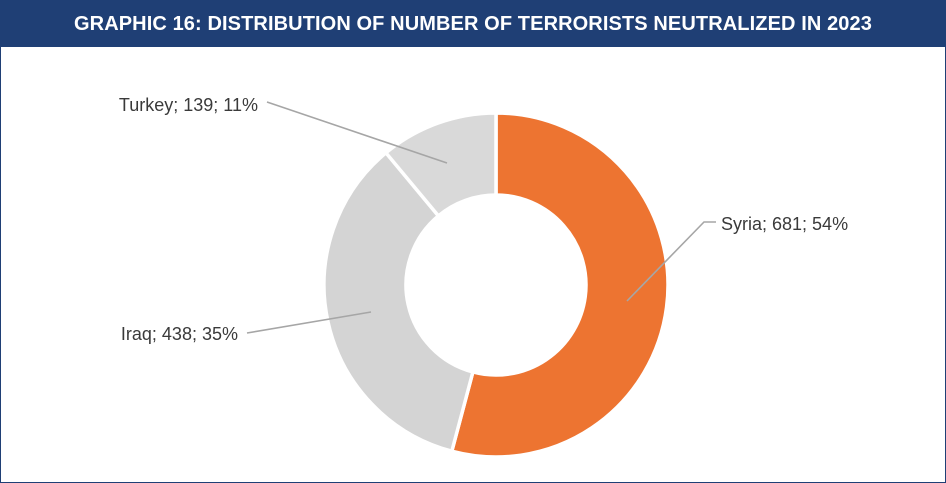  Describe the element at coordinates (179, 334) in the screenshot. I see `data-label-iraq: Iraq; 438; 35%` at that location.